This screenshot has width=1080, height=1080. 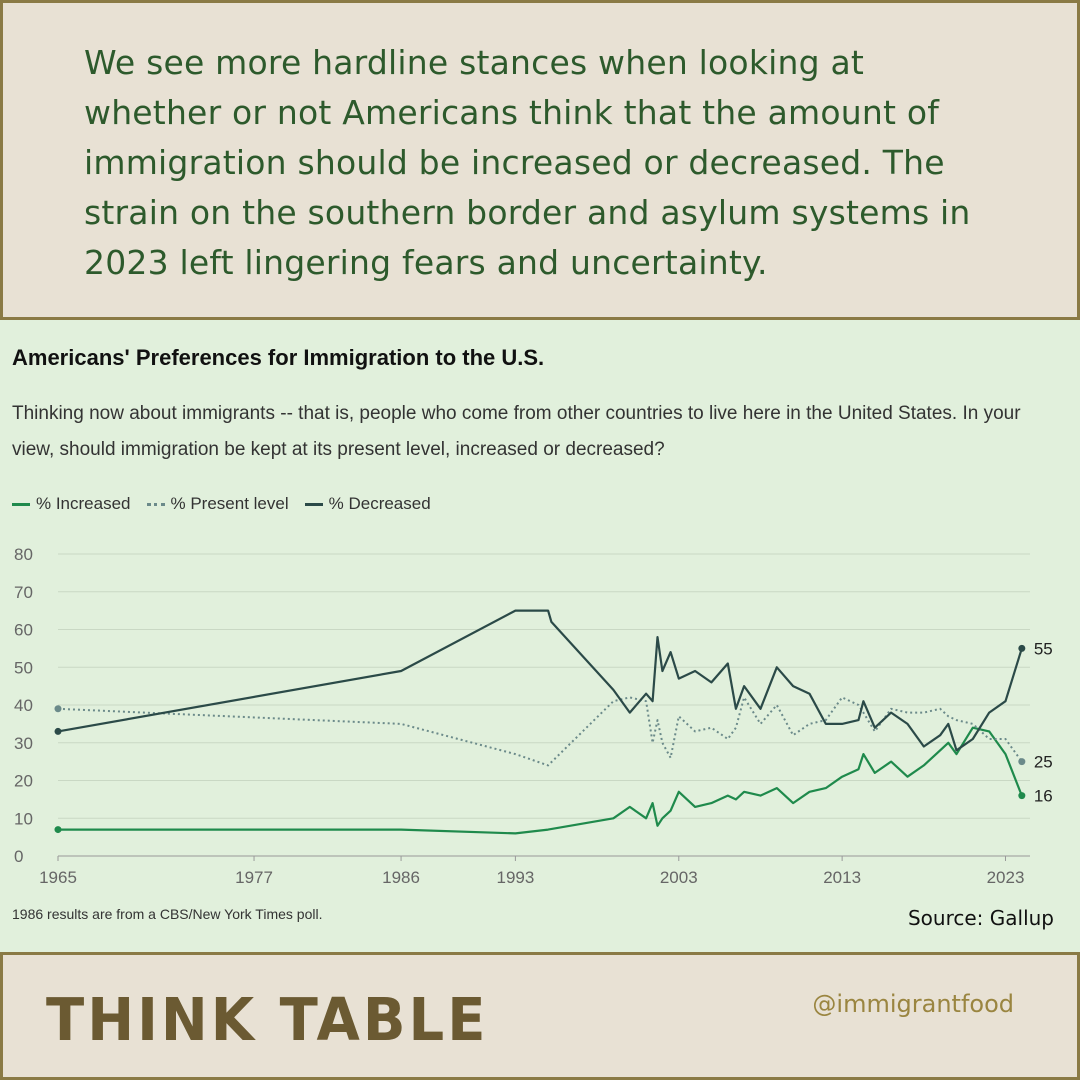 I want to click on legend-decreased-label: % Decreased, so click(x=379, y=503).